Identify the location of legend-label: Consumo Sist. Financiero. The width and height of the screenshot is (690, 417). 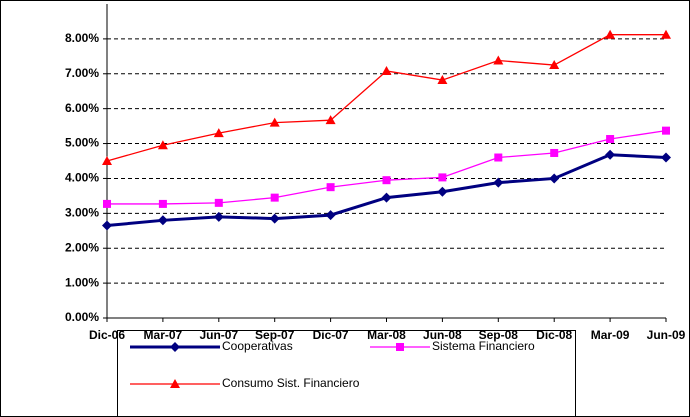
(291, 383).